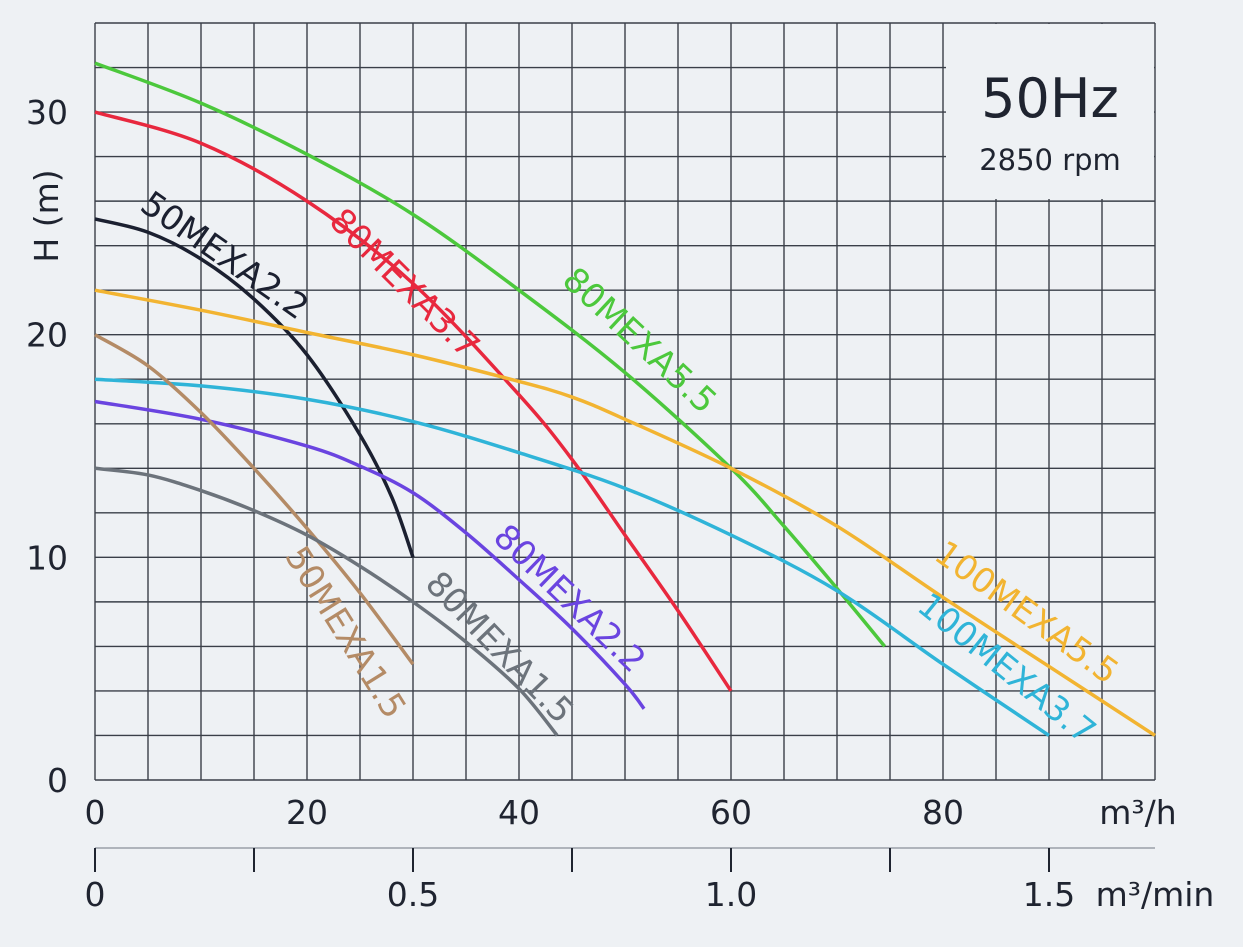 This screenshot has width=1243, height=947. Describe the element at coordinates (95, 894) in the screenshot. I see `secondary-x-tick-label: 0` at that location.